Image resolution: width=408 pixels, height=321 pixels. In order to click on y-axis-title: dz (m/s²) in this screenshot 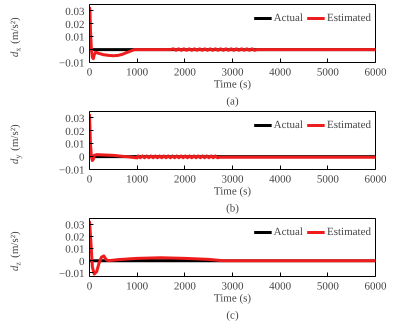, I will do `click(15, 251)`.